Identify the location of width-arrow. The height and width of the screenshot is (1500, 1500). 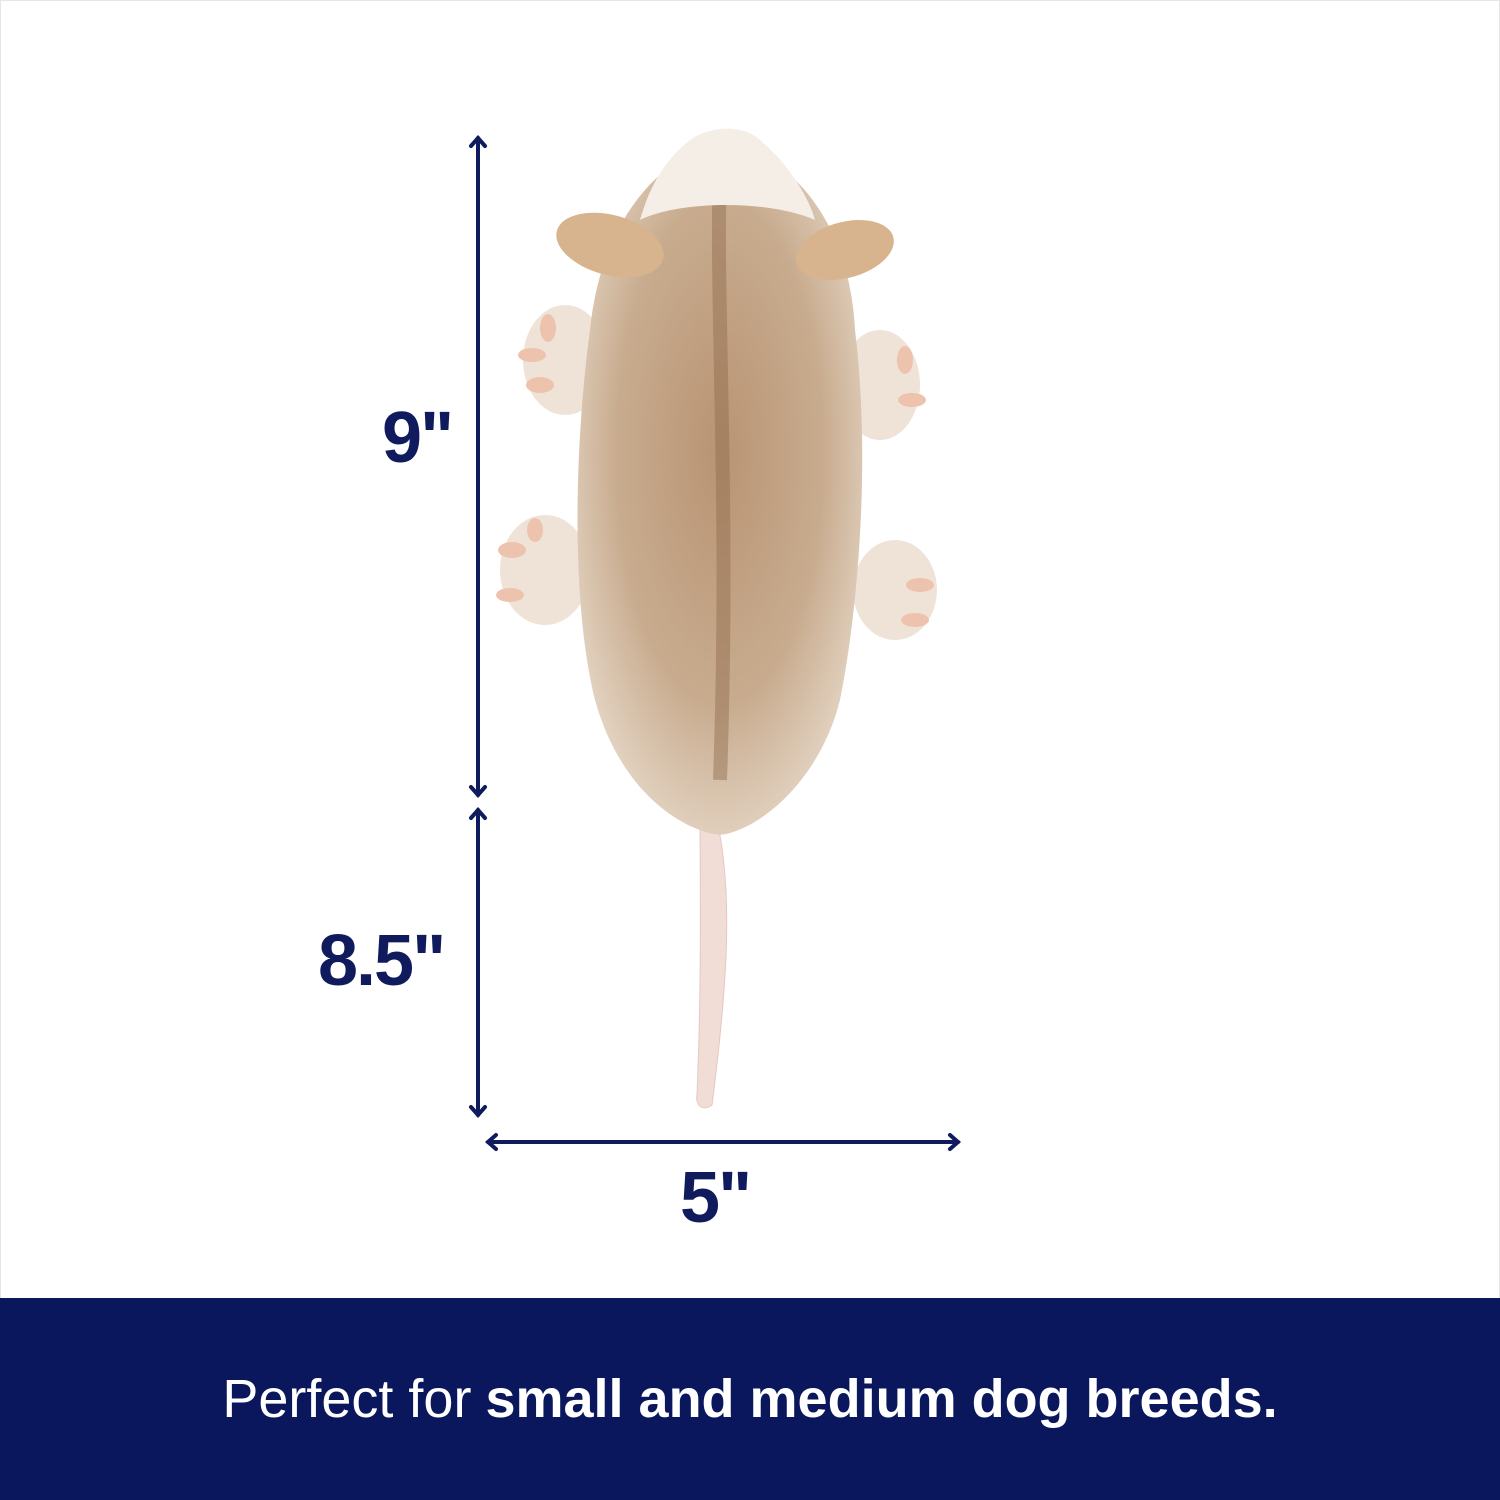
(723, 1142).